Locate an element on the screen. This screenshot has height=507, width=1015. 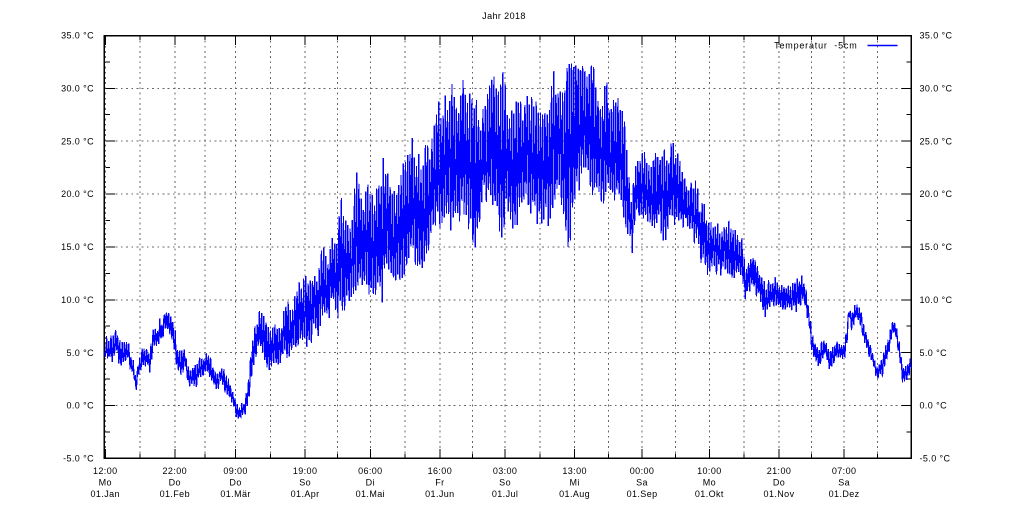
svg-text: 01.Mai is located at coordinates (370, 494).